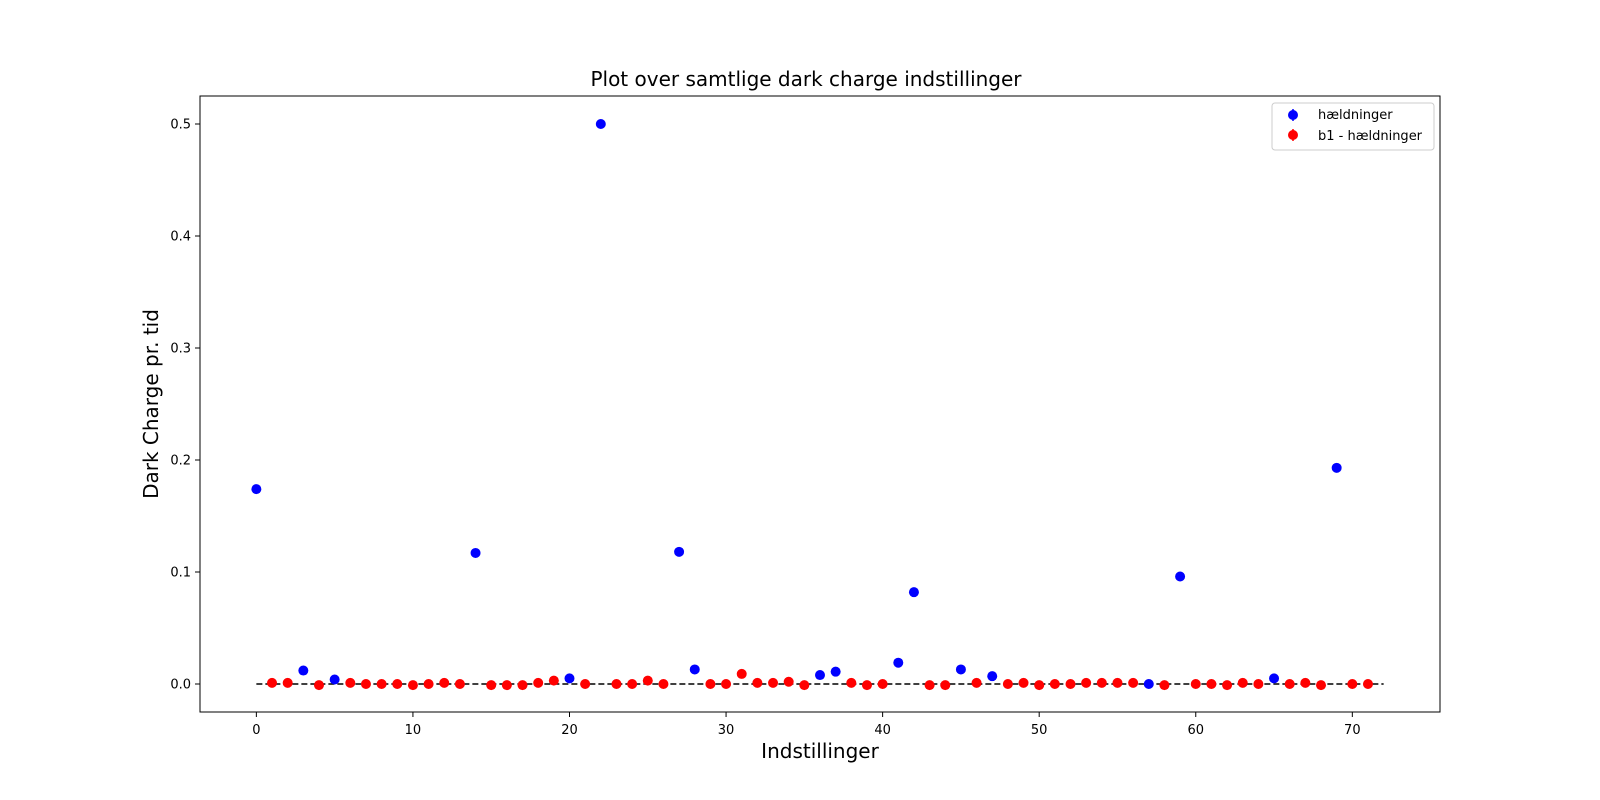  Describe the element at coordinates (256, 730) in the screenshot. I see `x-tick-label: 0` at that location.